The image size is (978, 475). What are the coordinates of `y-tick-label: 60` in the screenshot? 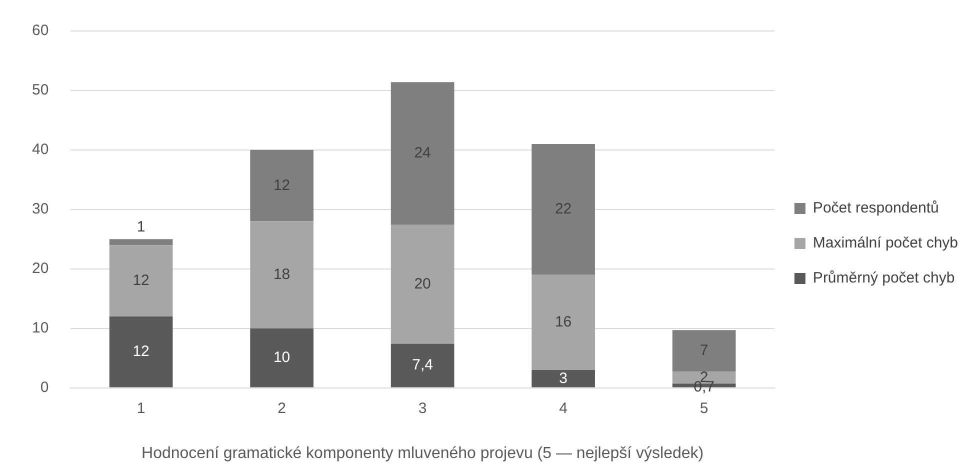 It's located at (40, 31).